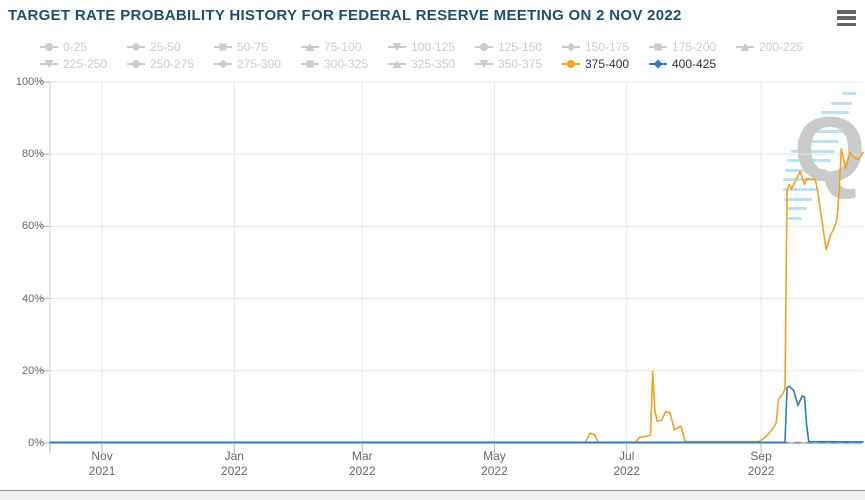 This screenshot has height=500, width=865. I want to click on legend-item-label: 50-75, so click(252, 46).